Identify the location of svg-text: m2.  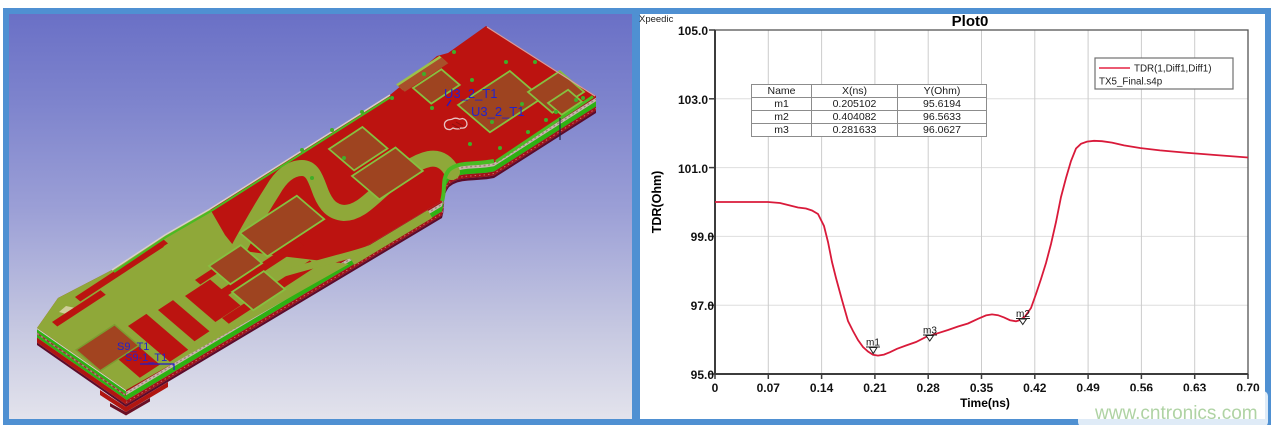
(1023, 314).